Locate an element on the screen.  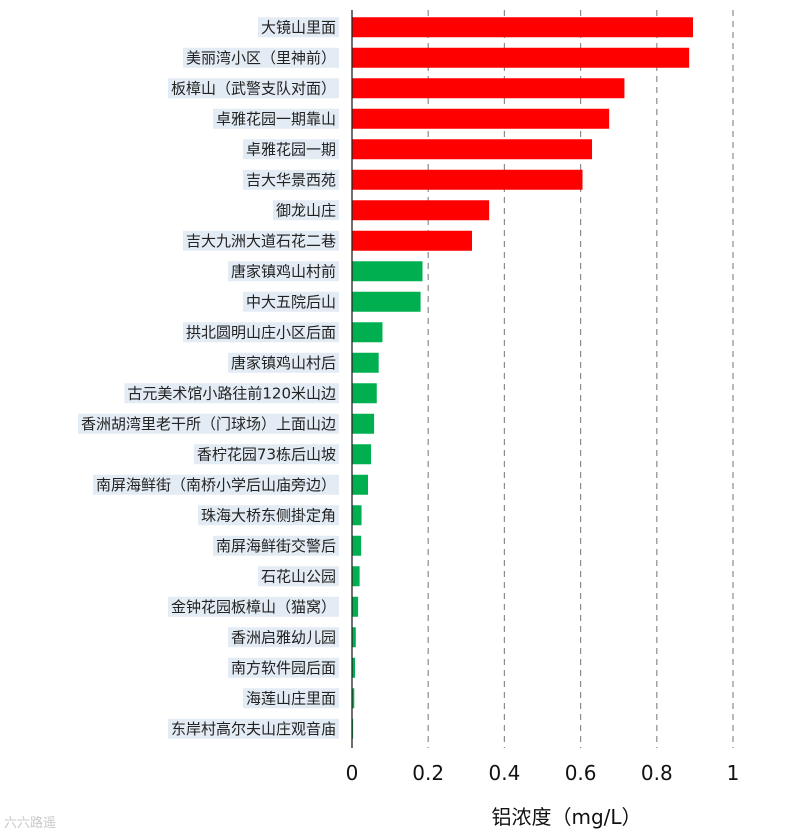
category-label: 大镜山里面 is located at coordinates (298, 27).